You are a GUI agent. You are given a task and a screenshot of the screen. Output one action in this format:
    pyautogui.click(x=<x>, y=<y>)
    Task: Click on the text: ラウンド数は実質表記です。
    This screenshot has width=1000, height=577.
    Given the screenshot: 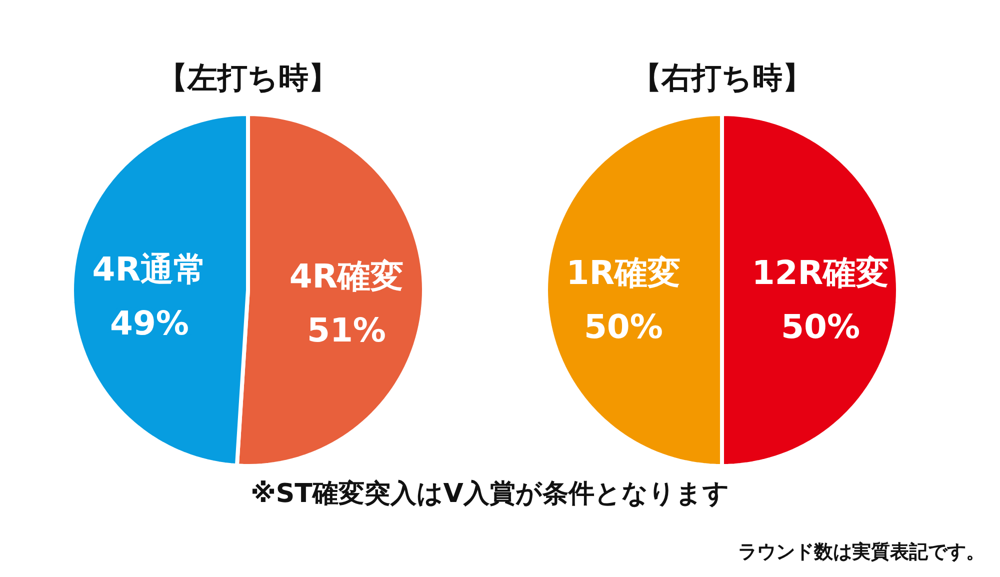 What is the action you would take?
    pyautogui.click(x=861, y=552)
    